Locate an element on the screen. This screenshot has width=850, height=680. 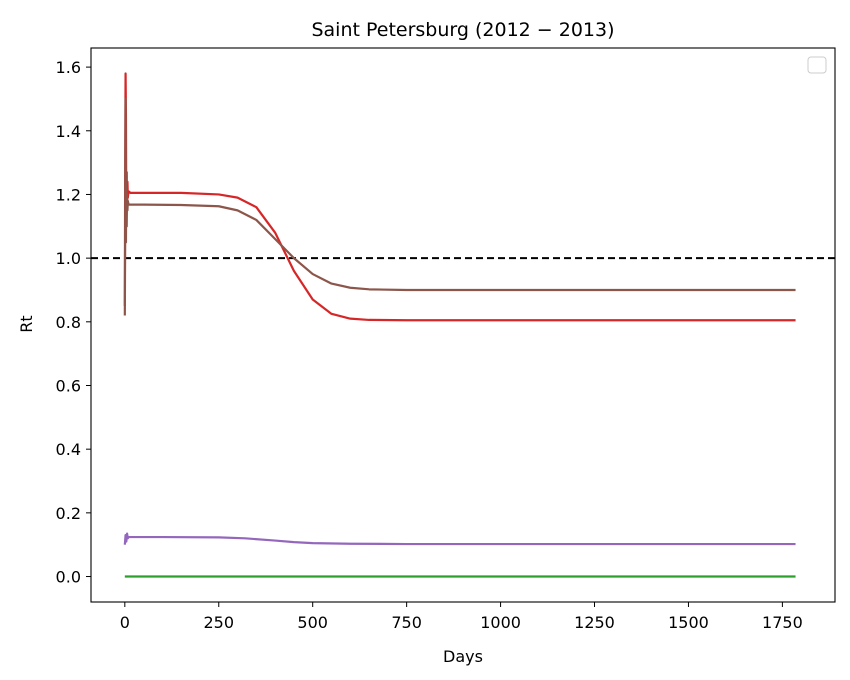
y-tick-label: 1.2 is located at coordinates (68, 194).